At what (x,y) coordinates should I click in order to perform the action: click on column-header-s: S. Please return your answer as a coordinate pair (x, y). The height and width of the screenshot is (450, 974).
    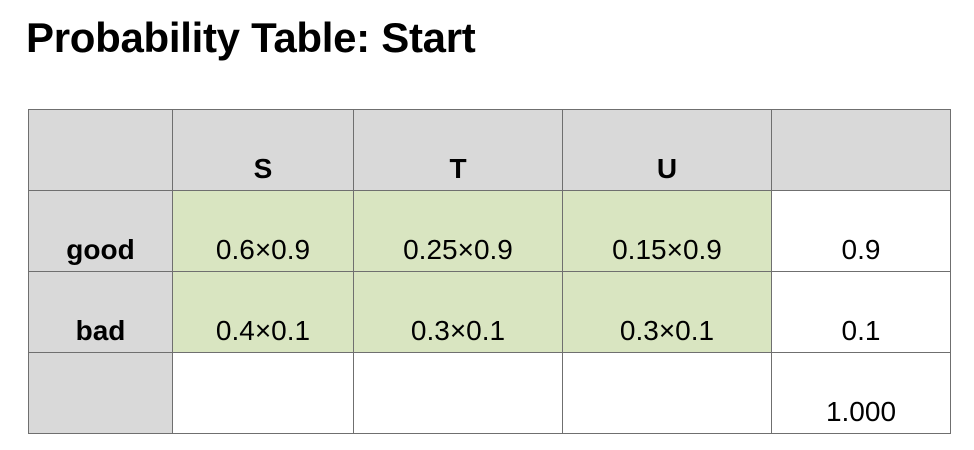
    Looking at the image, I should click on (263, 150).